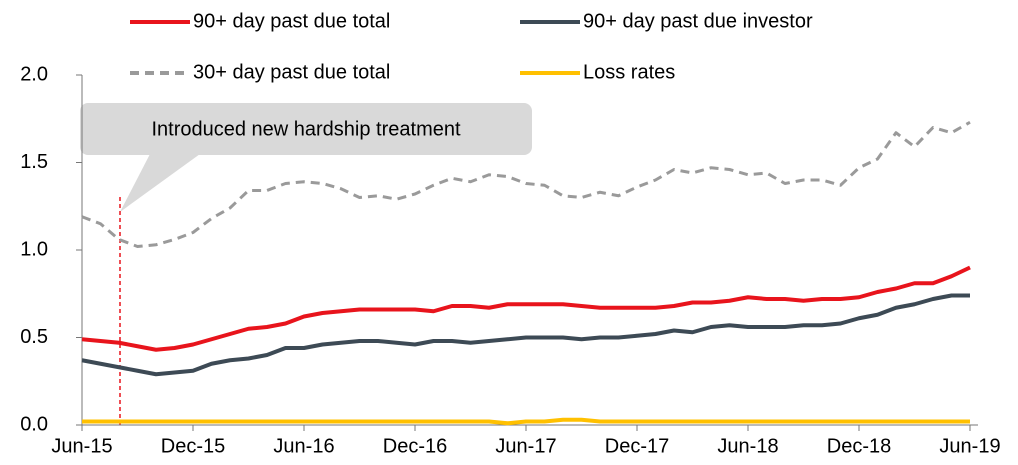 This screenshot has height=465, width=1018. What do you see at coordinates (34, 424) in the screenshot?
I see `y-tick-label: 0.0` at bounding box center [34, 424].